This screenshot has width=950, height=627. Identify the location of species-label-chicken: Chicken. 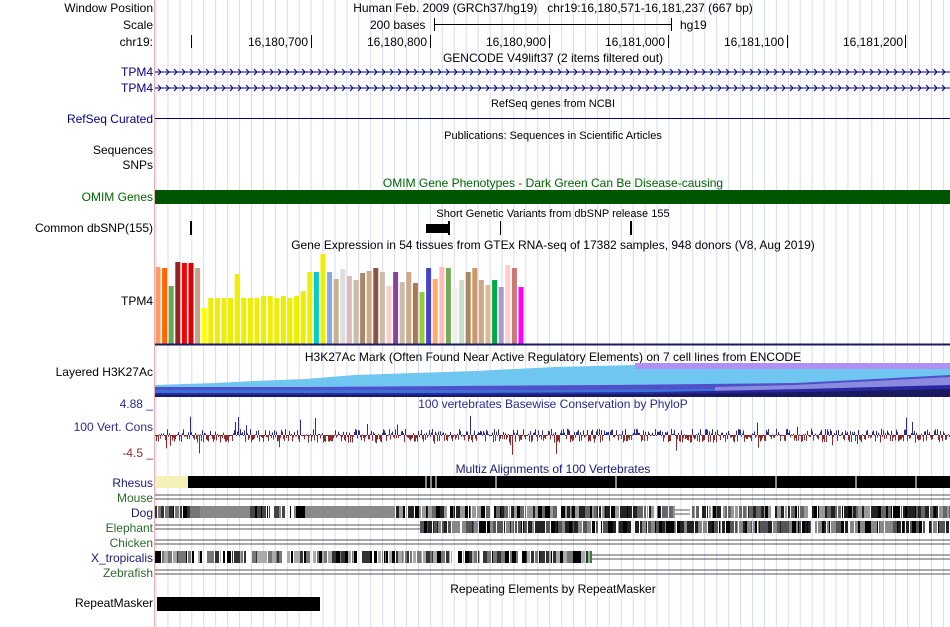
(131, 543).